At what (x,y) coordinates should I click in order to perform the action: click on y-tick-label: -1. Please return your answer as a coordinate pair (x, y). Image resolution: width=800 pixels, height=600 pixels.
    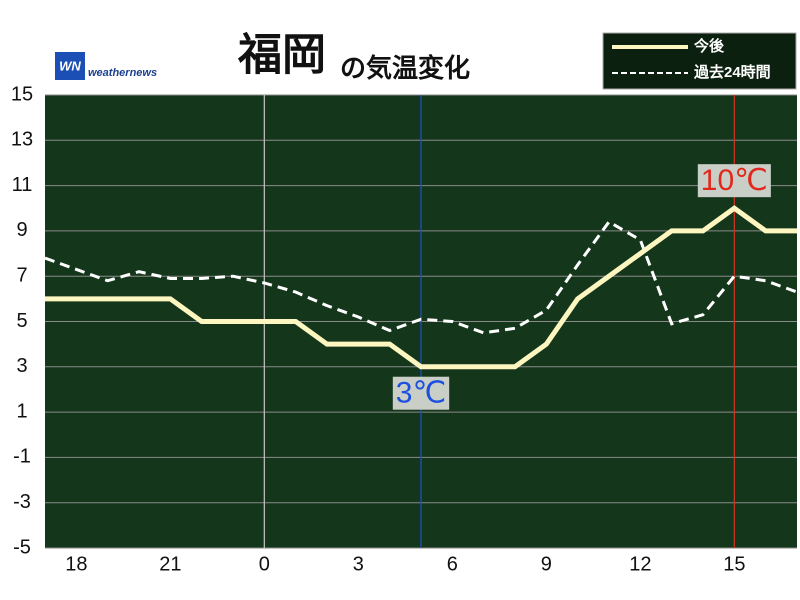
    Looking at the image, I should click on (22, 457).